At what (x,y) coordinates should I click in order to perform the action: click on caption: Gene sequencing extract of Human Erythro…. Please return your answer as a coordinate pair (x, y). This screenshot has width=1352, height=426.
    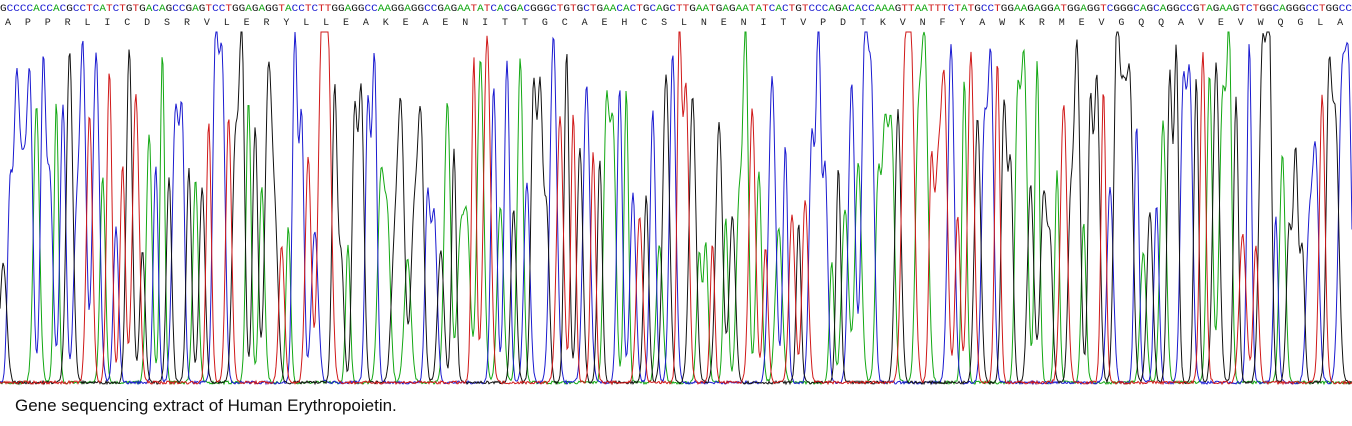
    Looking at the image, I should click on (206, 405).